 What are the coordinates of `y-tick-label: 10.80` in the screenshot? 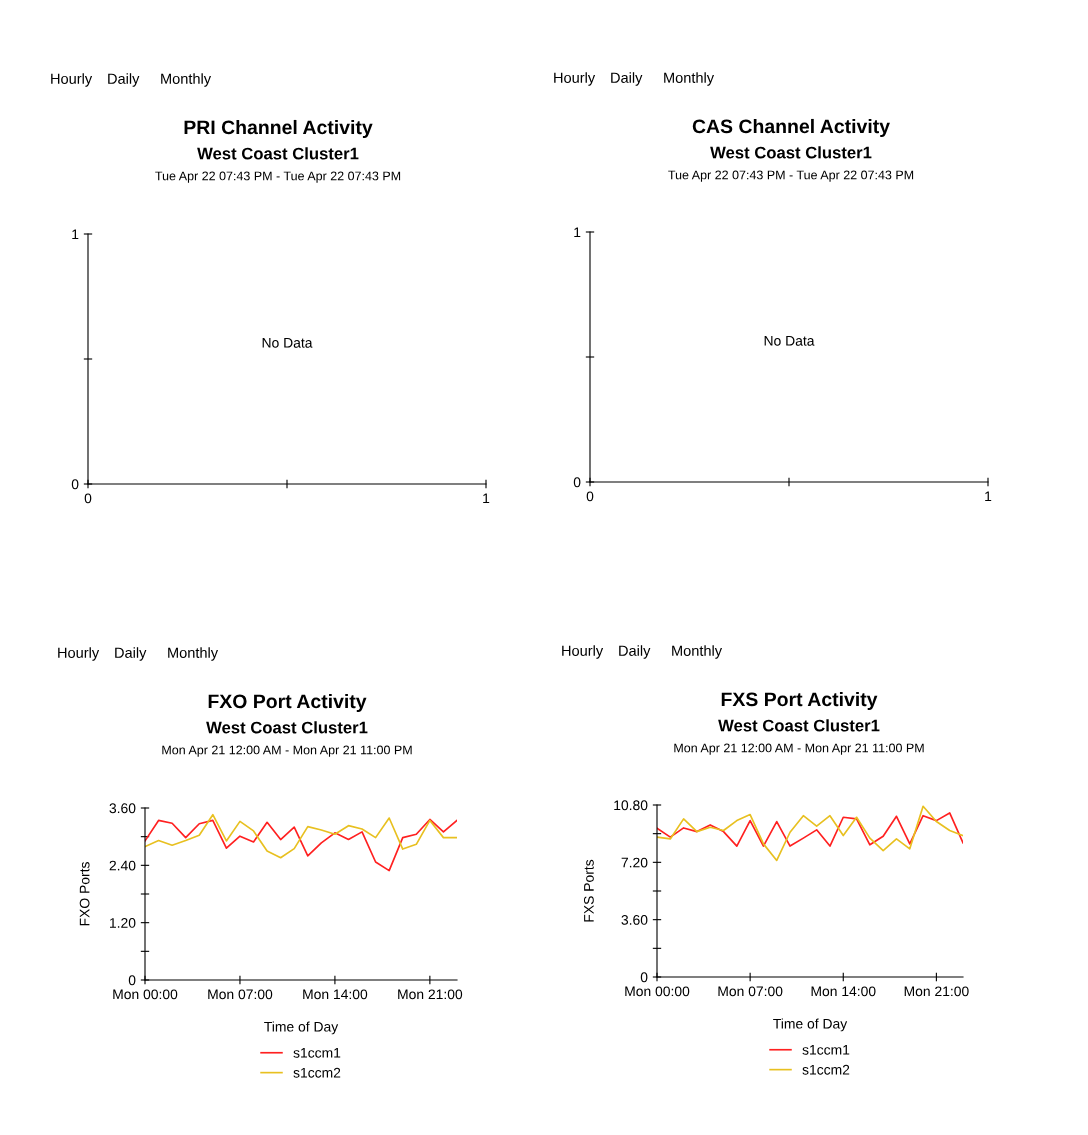 It's located at (631, 805).